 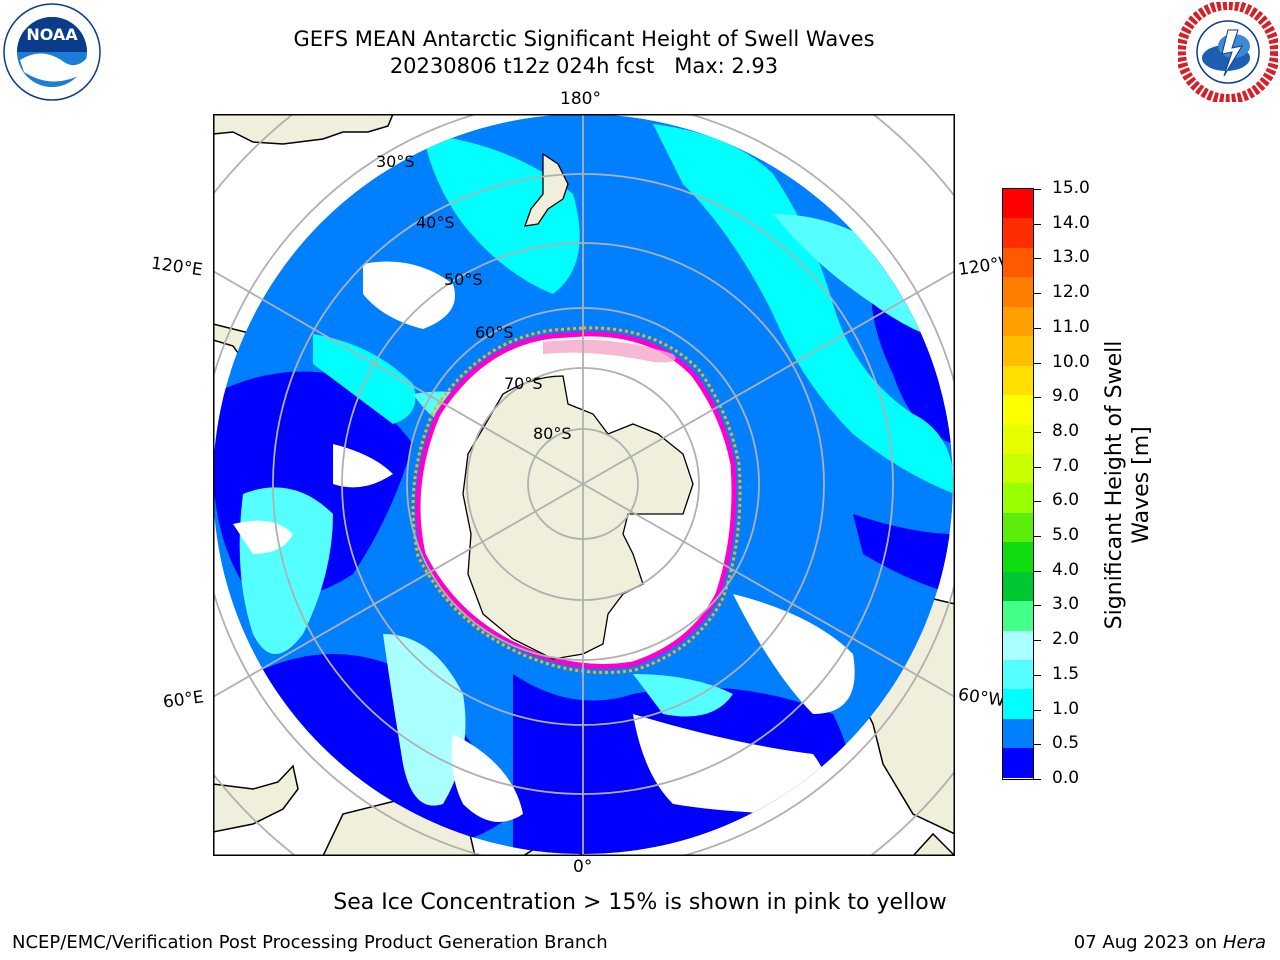 What do you see at coordinates (980, 698) in the screenshot?
I see `lon-label-60w: 60°W` at bounding box center [980, 698].